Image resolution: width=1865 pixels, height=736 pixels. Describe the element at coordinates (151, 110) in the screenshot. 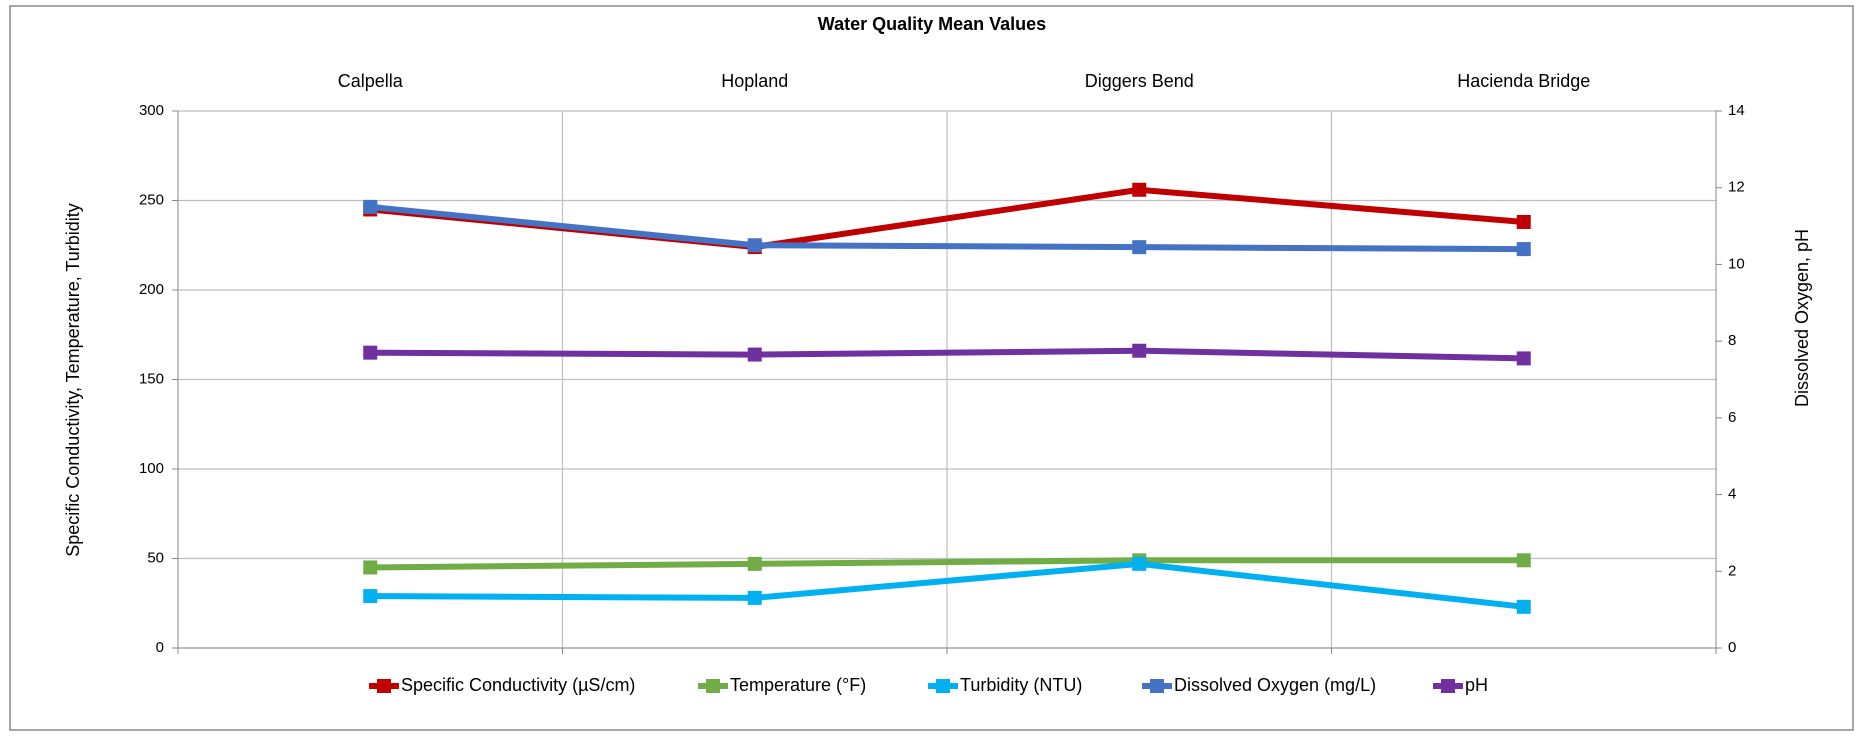

I see `y-tick-label: 300` at that location.